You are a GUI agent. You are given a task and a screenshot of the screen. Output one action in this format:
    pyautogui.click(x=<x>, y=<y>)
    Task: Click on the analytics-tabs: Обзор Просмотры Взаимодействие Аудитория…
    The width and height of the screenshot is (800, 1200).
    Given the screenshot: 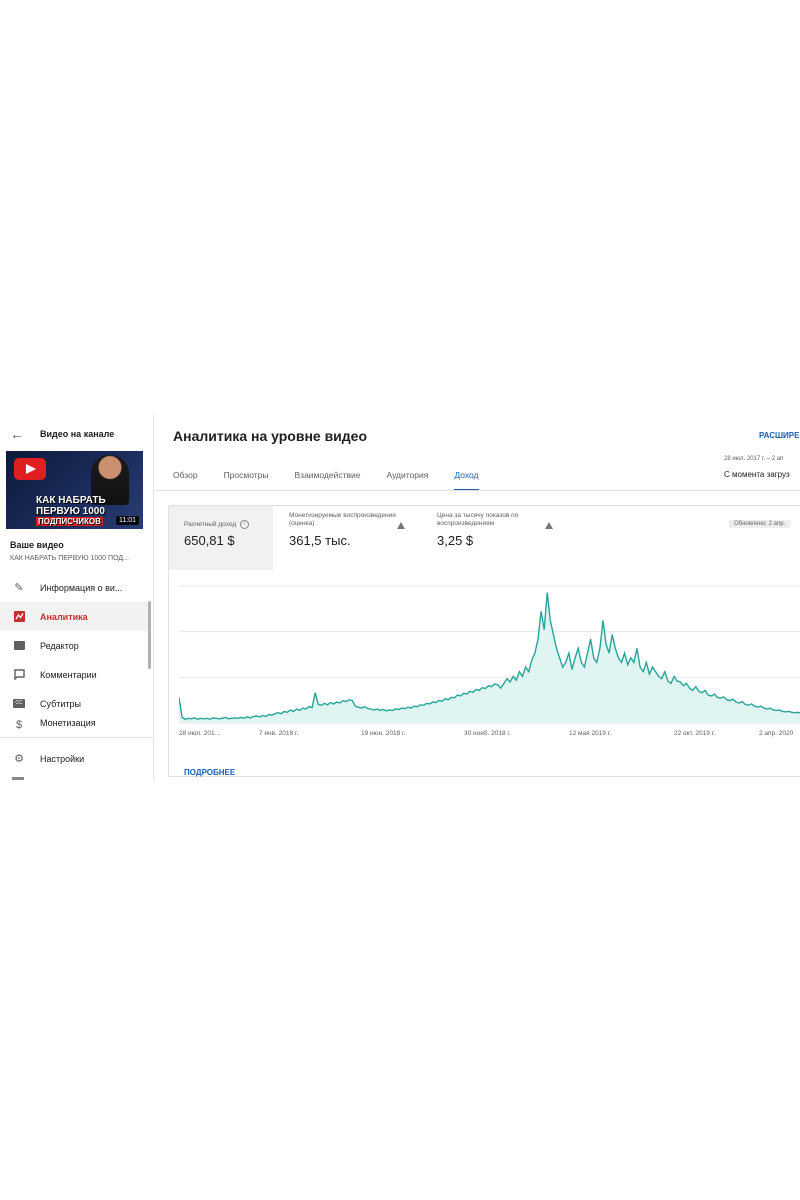 What is the action you would take?
    pyautogui.click(x=339, y=477)
    